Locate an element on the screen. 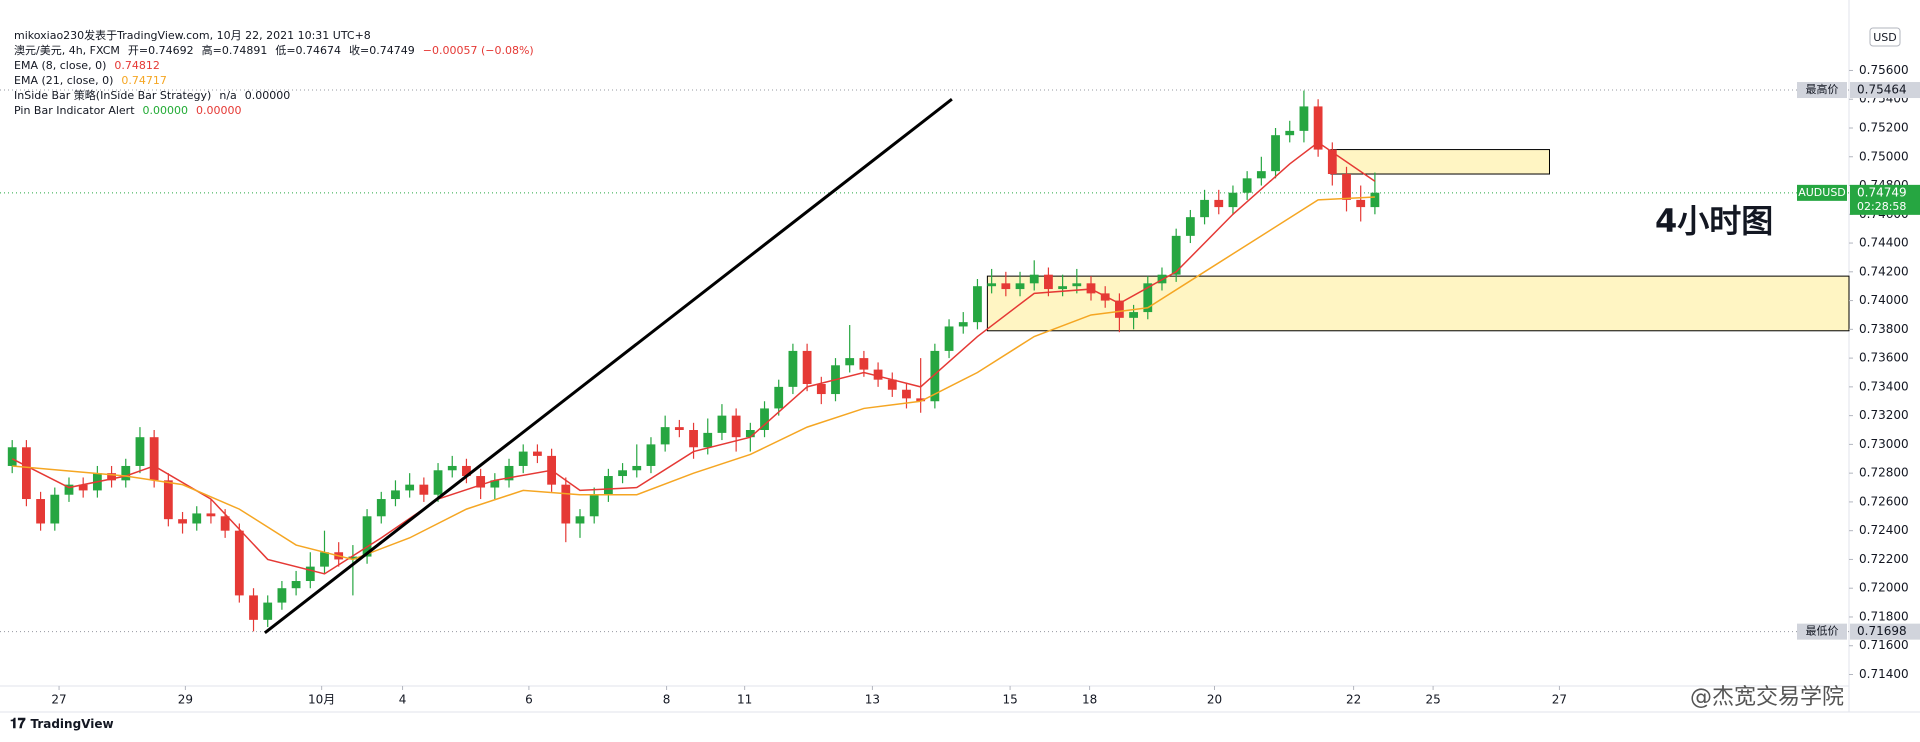  footer: 𝟏𝟕 TradingView is located at coordinates (62, 724).